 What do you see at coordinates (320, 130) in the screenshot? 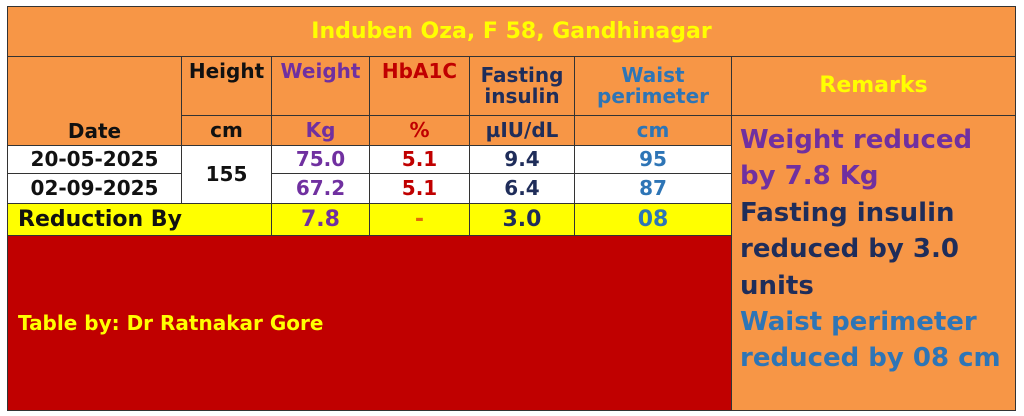
I see `unit-weight: Kg` at bounding box center [320, 130].